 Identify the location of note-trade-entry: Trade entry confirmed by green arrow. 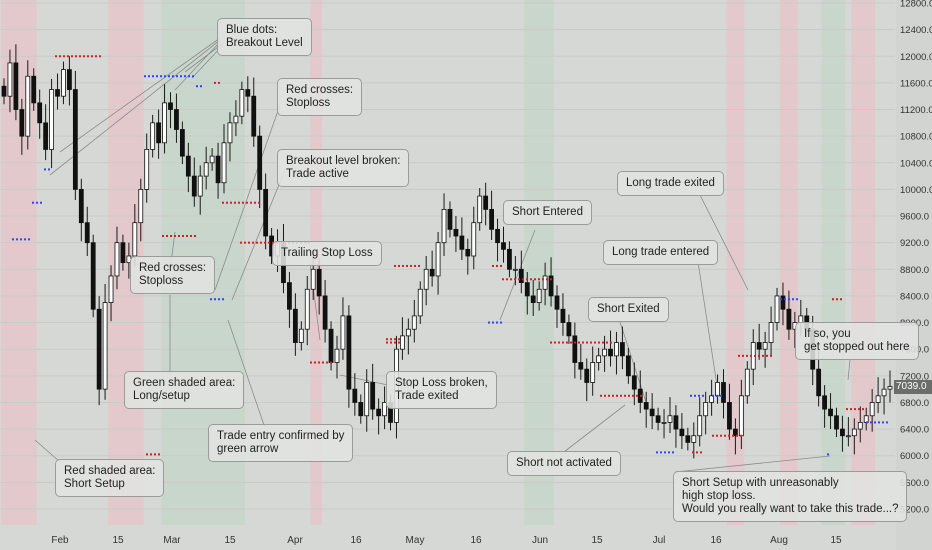
(281, 443).